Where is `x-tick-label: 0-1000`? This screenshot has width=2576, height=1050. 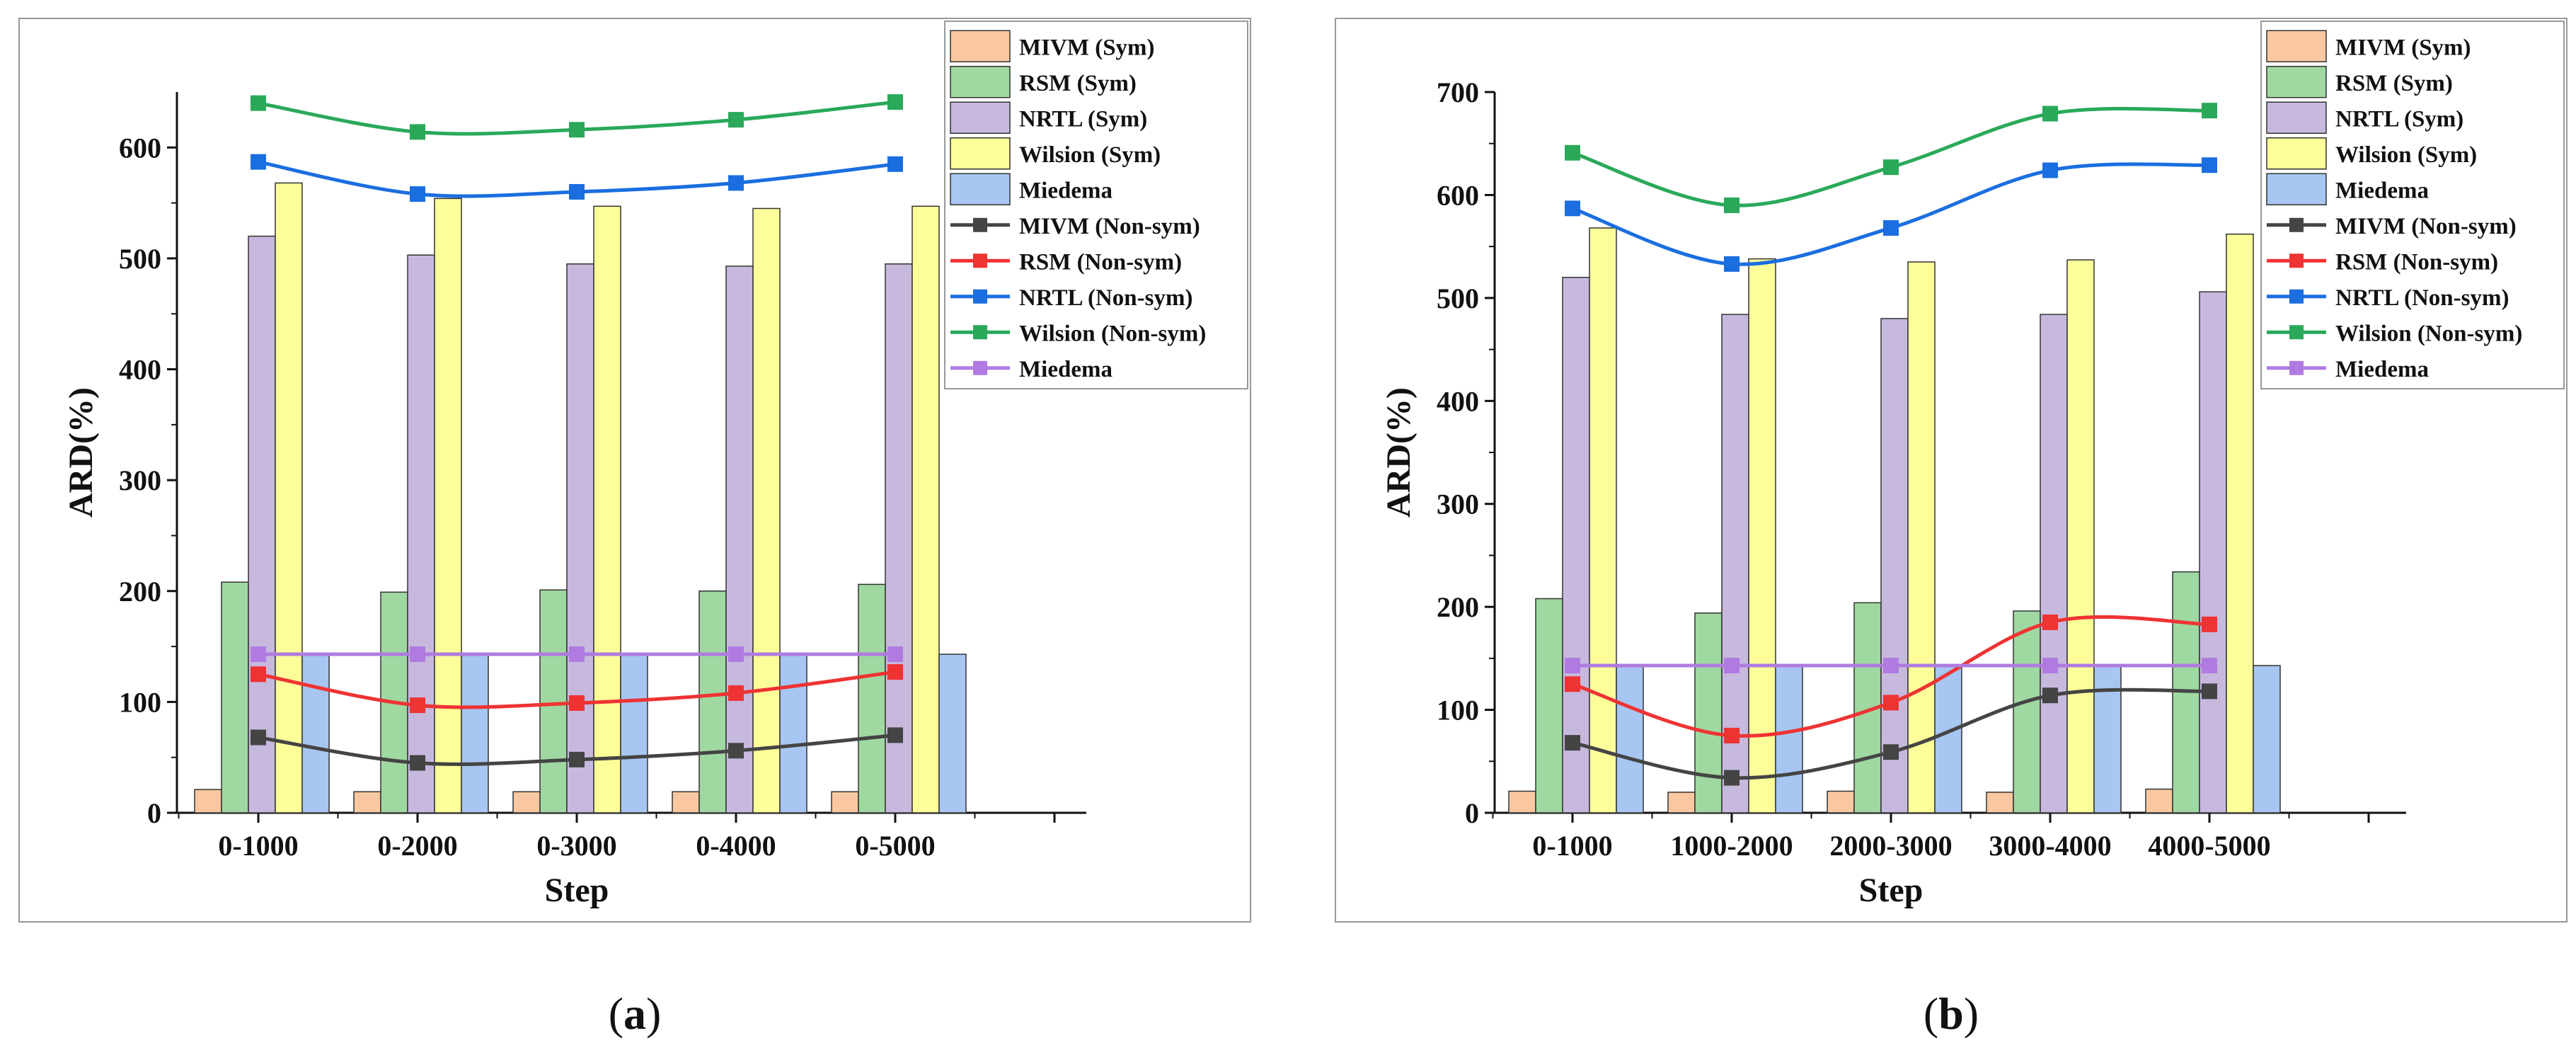 x-tick-label: 0-1000 is located at coordinates (1572, 846).